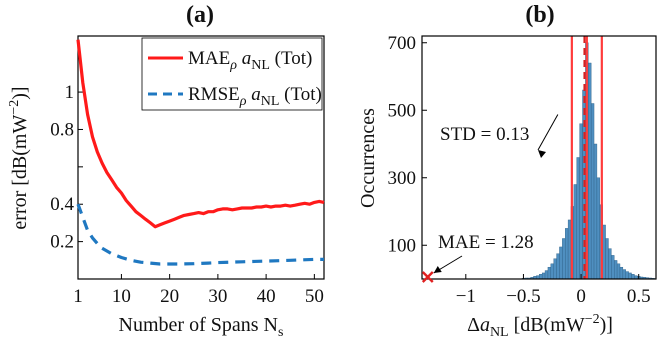 Image resolution: width=658 pixels, height=339 pixels. Describe the element at coordinates (200, 234) in the screenshot. I see `series-line-rmse` at that location.